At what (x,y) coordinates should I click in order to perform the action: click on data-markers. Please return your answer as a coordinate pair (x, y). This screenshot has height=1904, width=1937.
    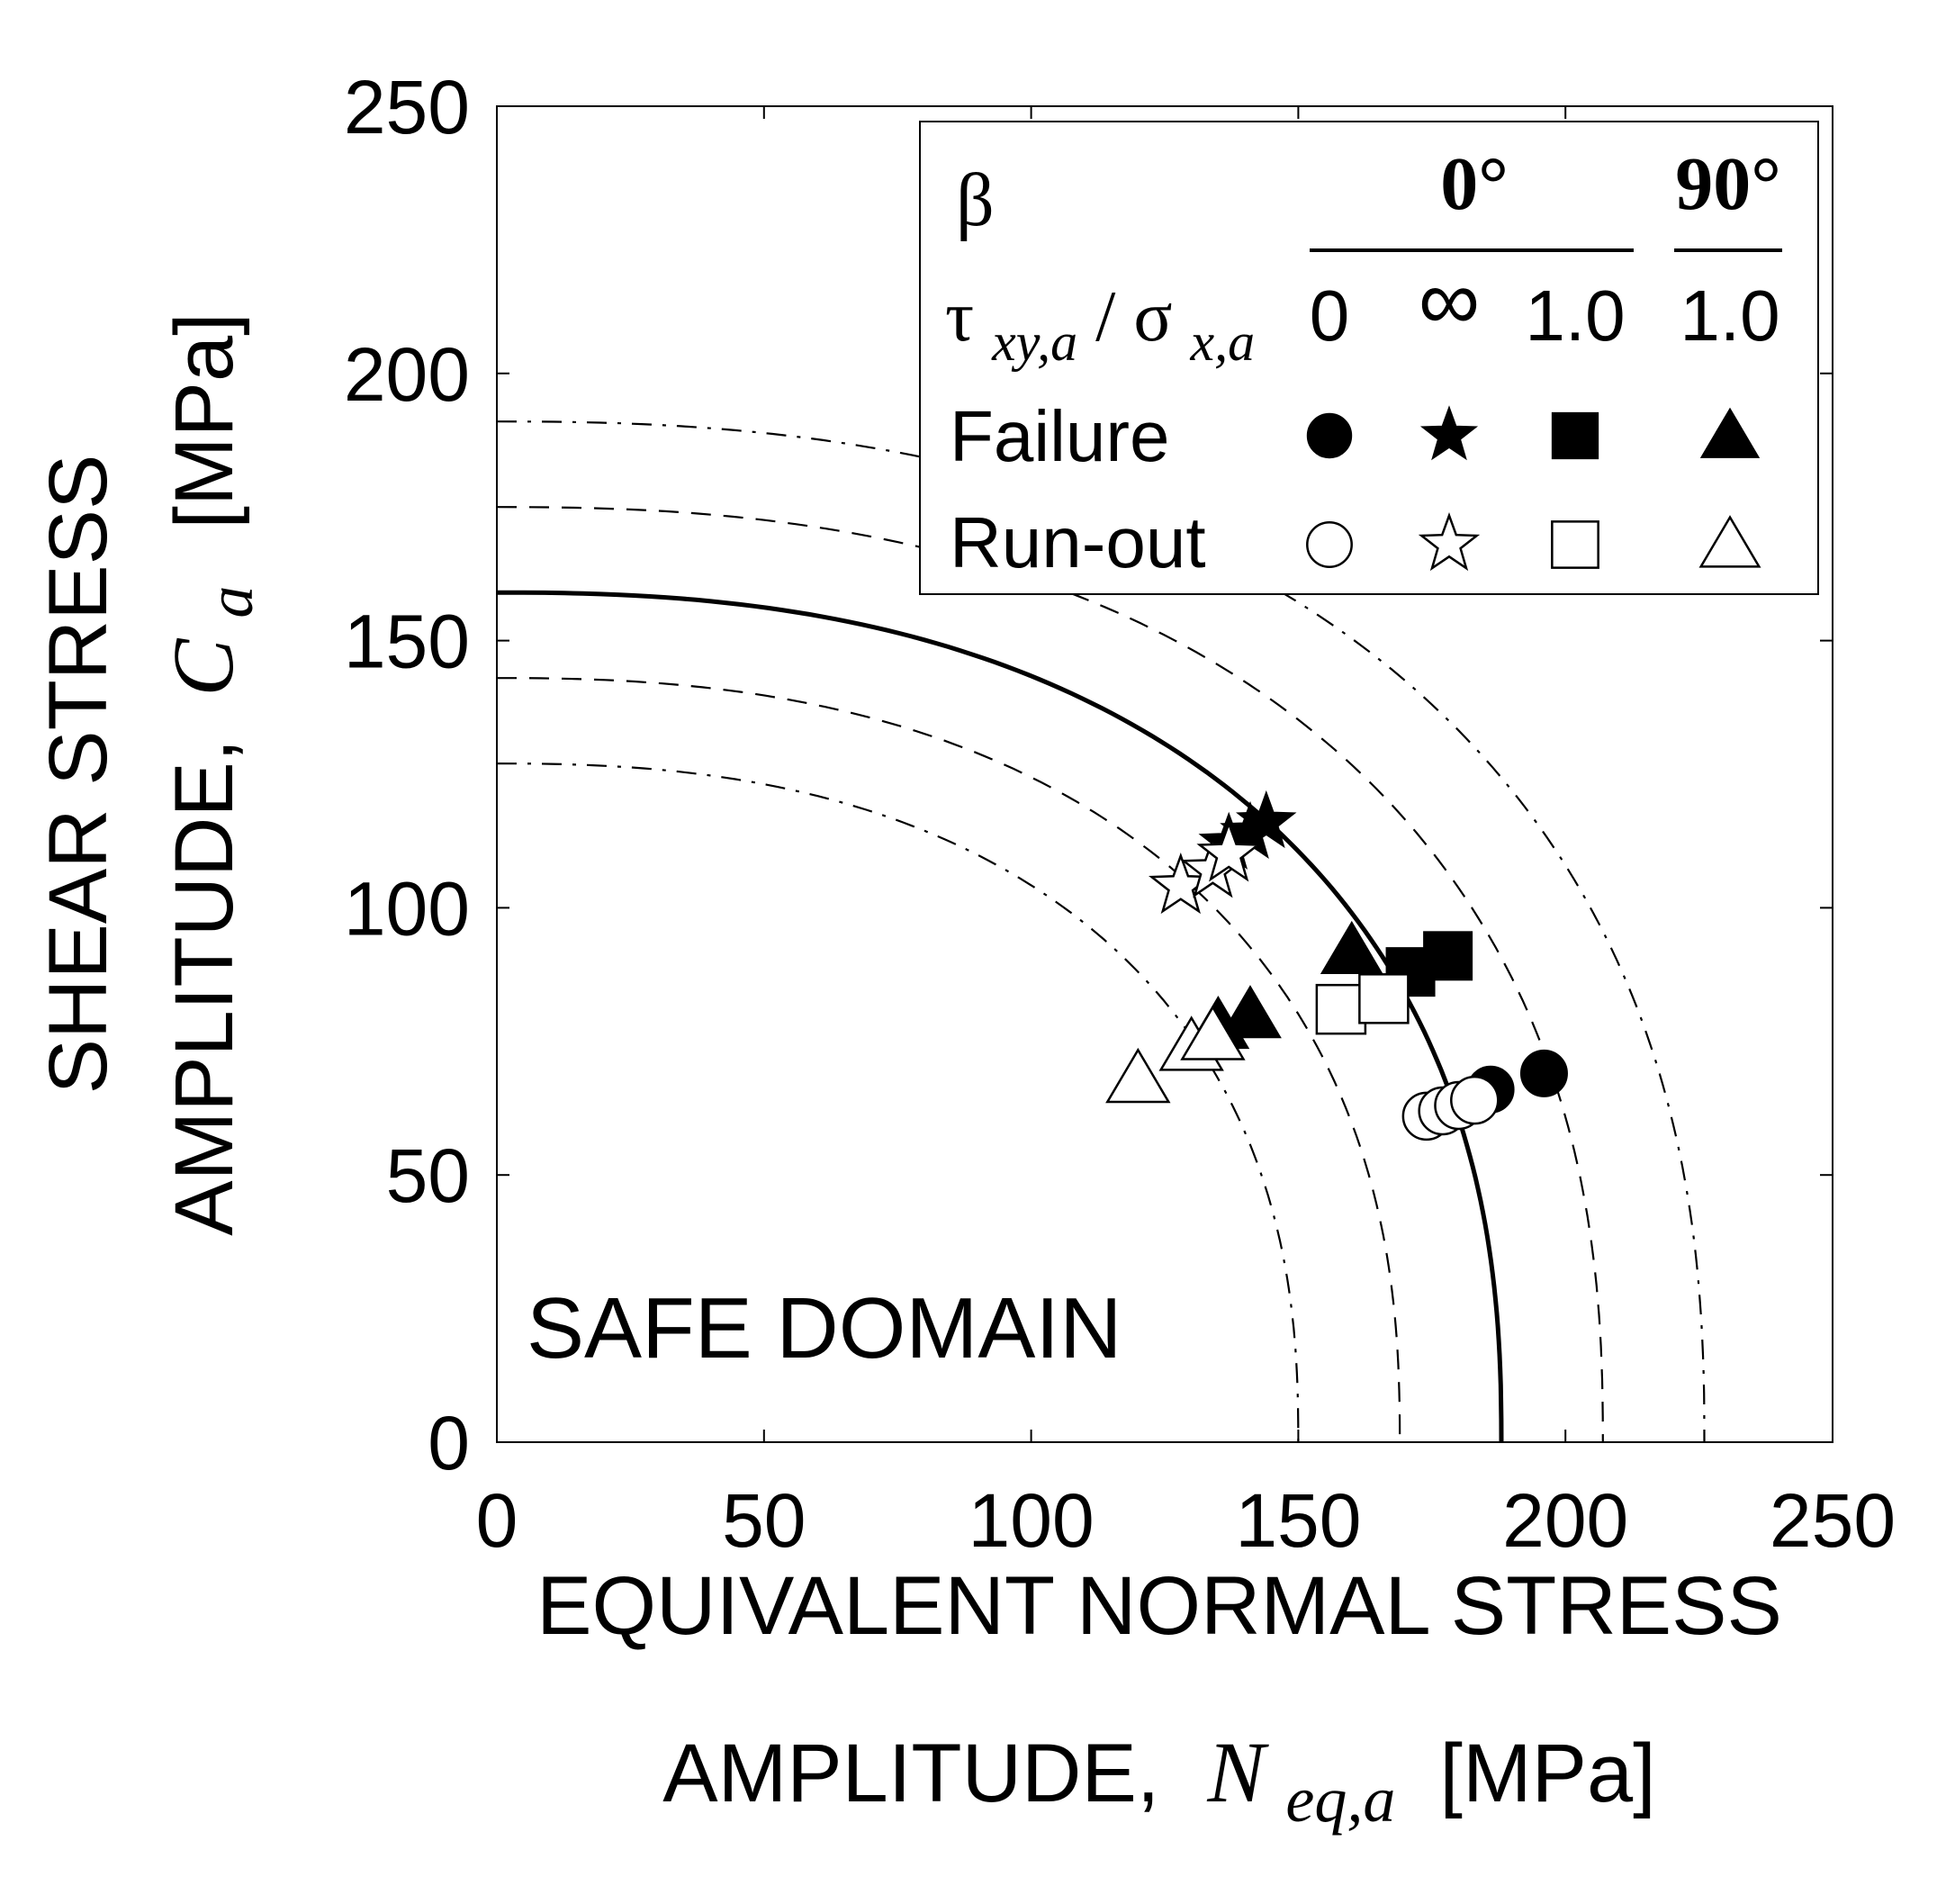
    Looking at the image, I should click on (1336, 966).